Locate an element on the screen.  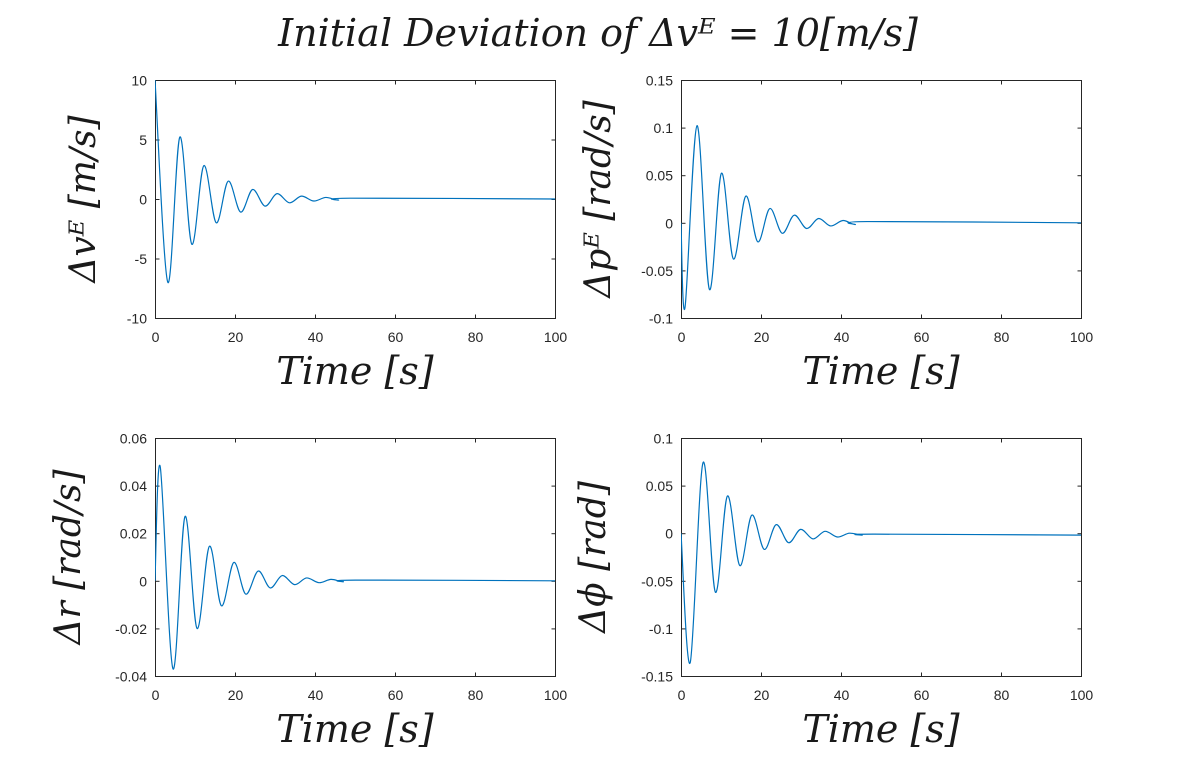
y-axis-label: Δr [rad/s] is located at coordinates (68, 558).